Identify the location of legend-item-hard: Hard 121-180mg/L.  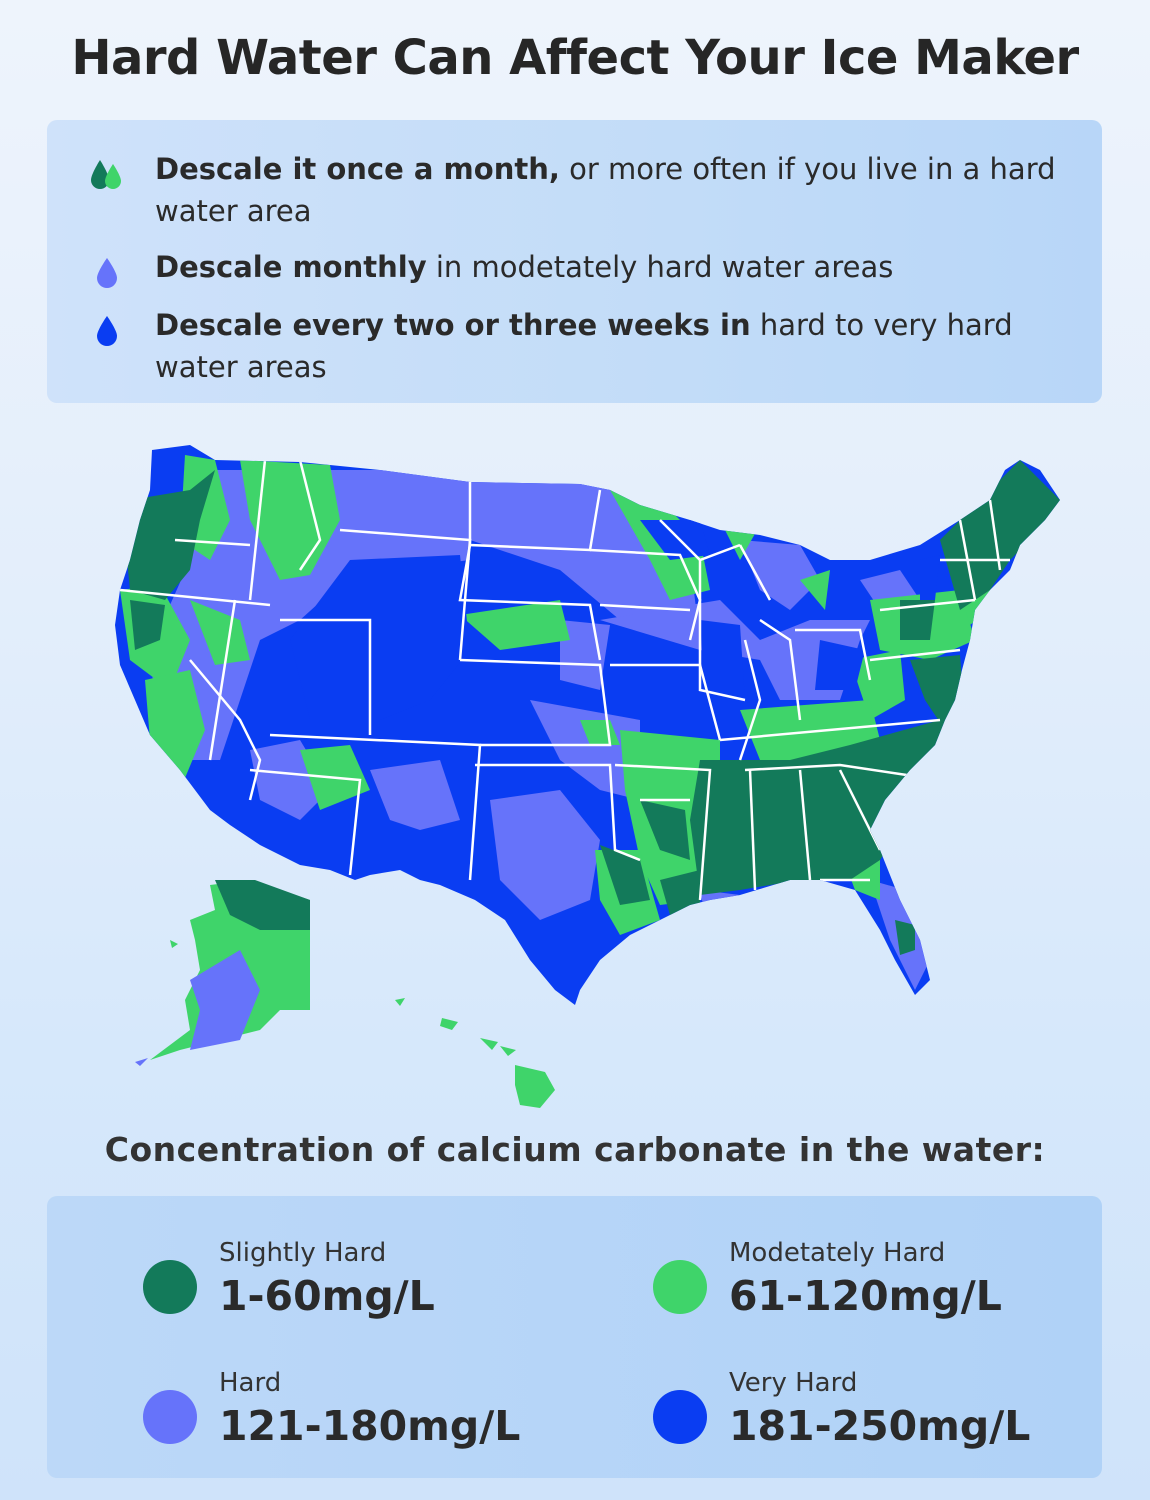
(353, 1413).